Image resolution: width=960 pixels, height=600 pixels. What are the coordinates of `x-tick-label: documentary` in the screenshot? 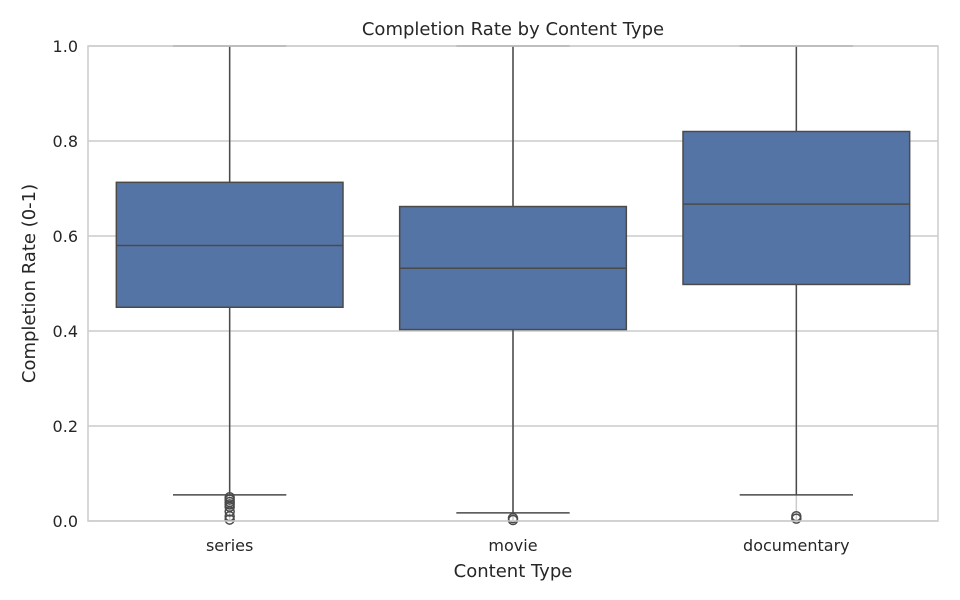 It's located at (796, 545).